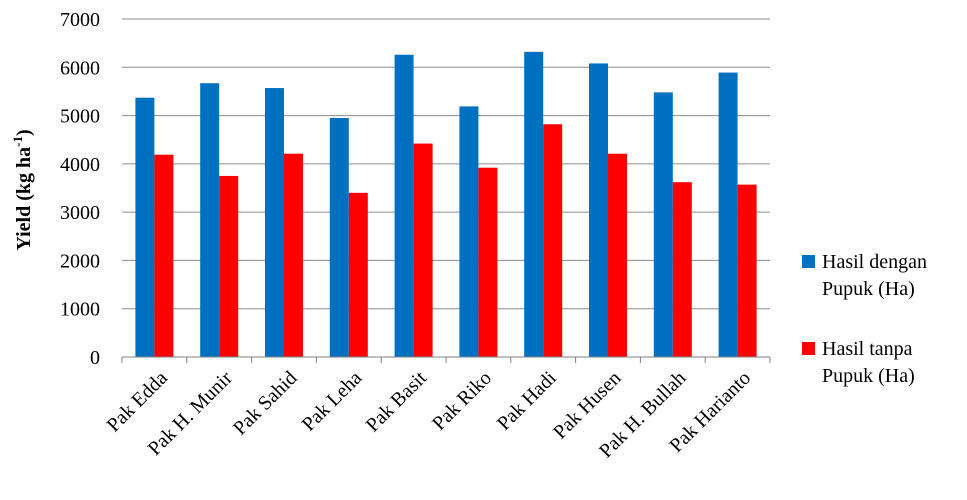  What do you see at coordinates (874, 275) in the screenshot?
I see `legend-entry: Hasil dengan Pupuk (Ha)` at bounding box center [874, 275].